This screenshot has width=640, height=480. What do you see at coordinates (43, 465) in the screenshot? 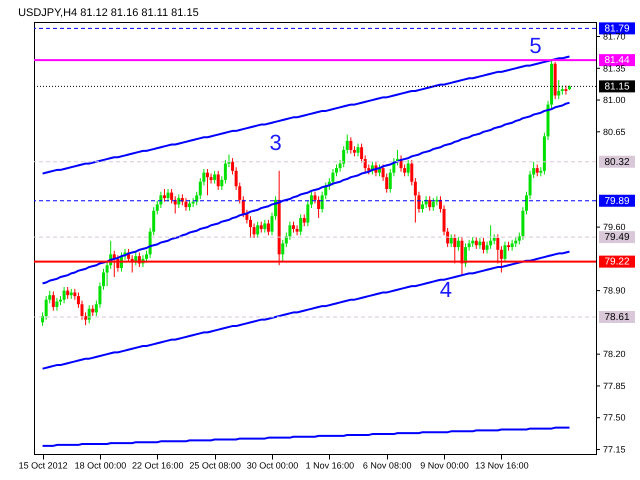
I see `x-tick-label: 15 Oct 2012` at bounding box center [43, 465].